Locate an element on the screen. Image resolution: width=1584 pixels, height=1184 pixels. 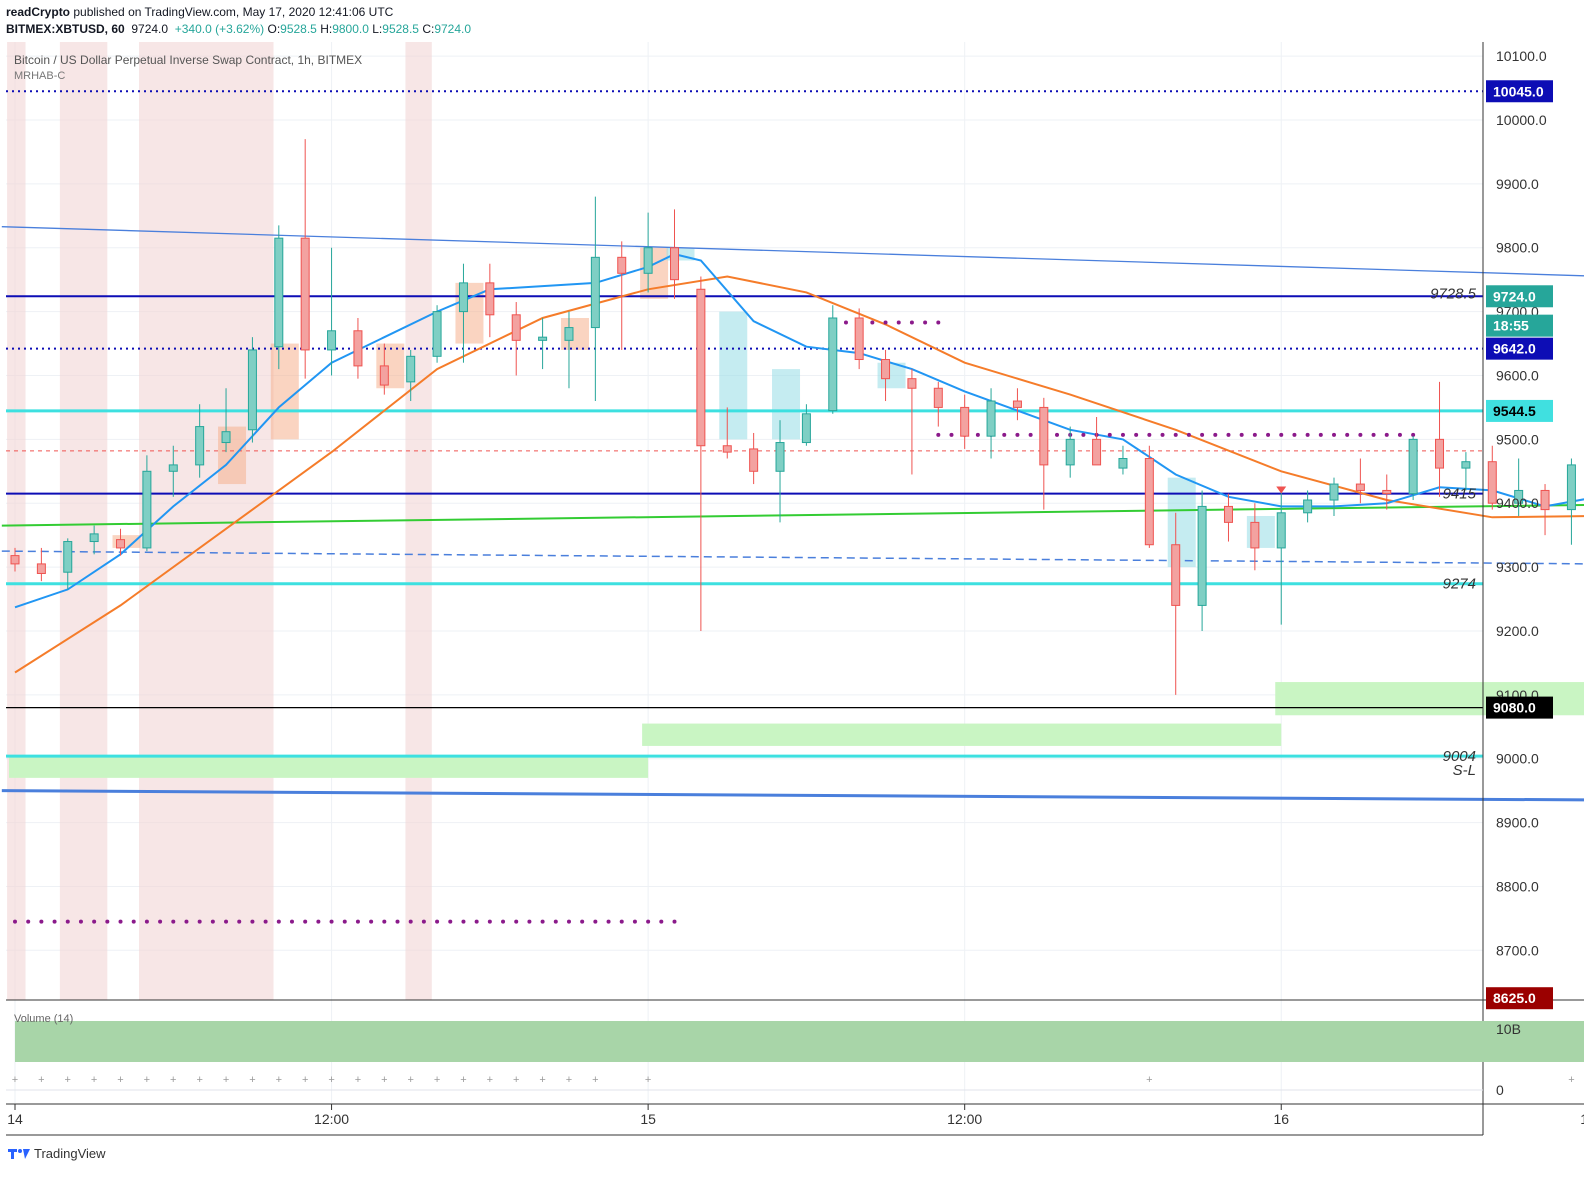
level-label: 9004 is located at coordinates (1459, 756).